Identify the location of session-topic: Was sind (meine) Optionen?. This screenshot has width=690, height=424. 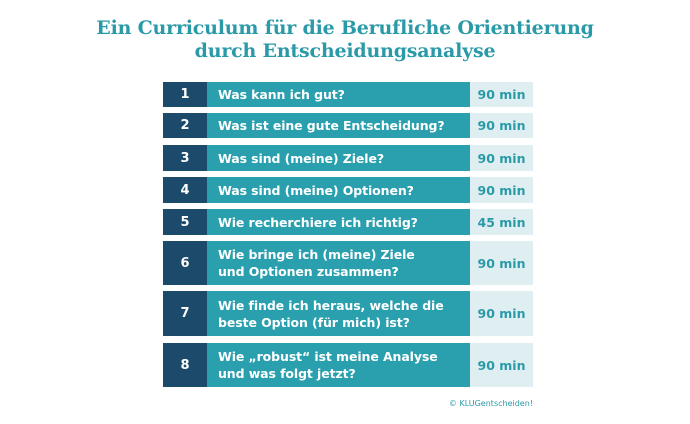
(338, 190).